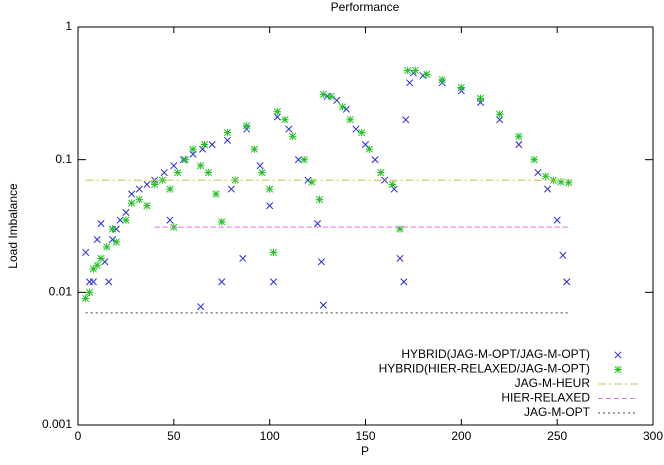 This screenshot has width=664, height=465. Describe the element at coordinates (495, 354) in the screenshot. I see `legend-label: HYBRID(JAG-M-OPT/JAG-M-OPT)` at that location.